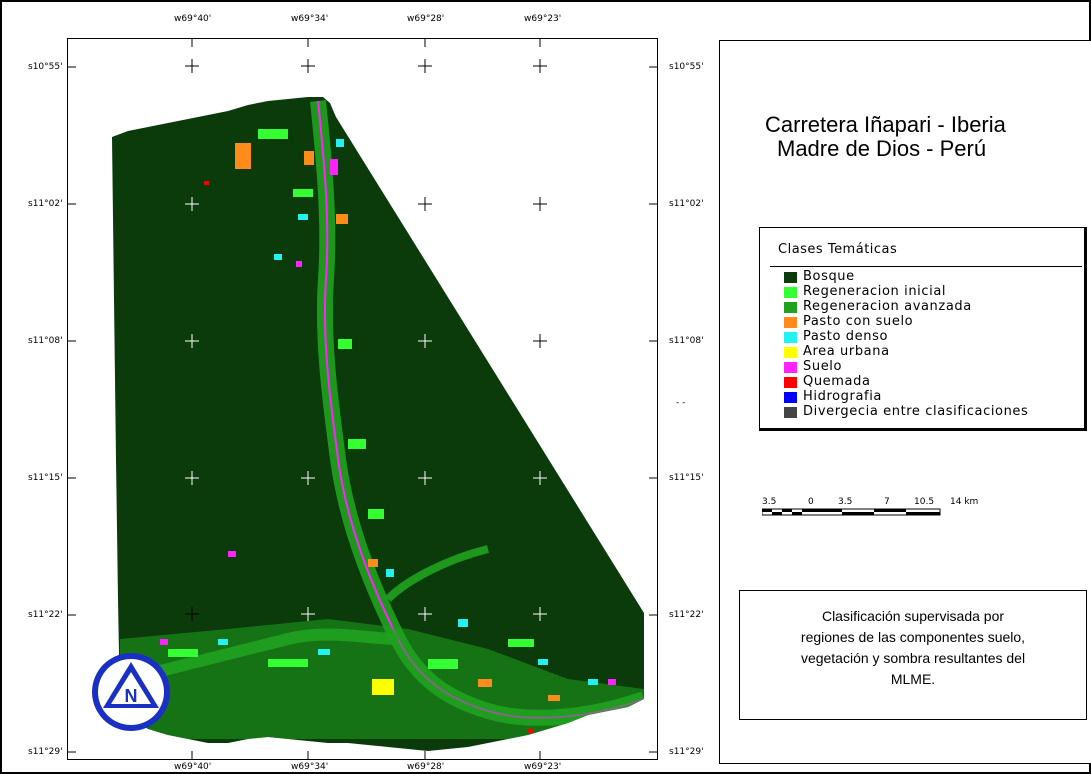 The image size is (1091, 774). What do you see at coordinates (829, 276) in the screenshot?
I see `legend-label: Bosque` at bounding box center [829, 276].